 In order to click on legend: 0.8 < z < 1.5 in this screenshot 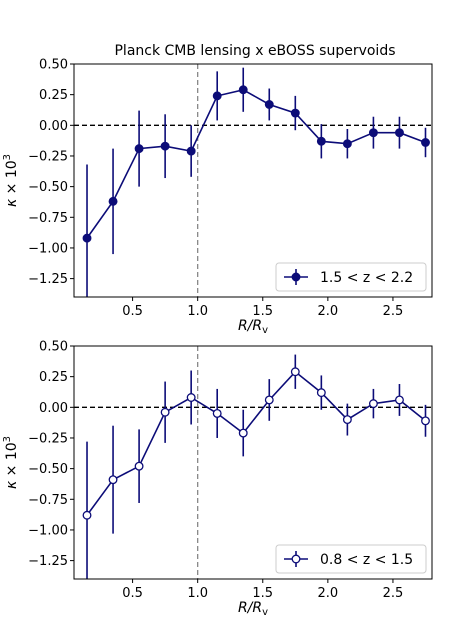, I will do `click(351, 559)`.